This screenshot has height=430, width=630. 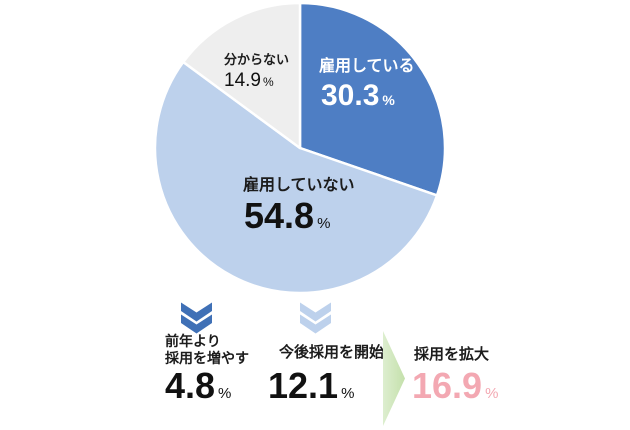 I want to click on slice-value-employing: 30.3%, so click(x=358, y=96).